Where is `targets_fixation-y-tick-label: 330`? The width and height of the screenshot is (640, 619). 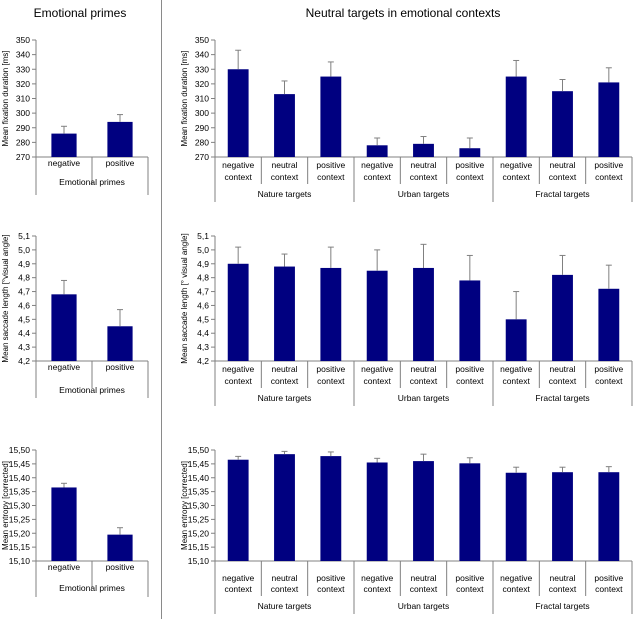 targets_fixation-y-tick-label: 330 is located at coordinates (202, 69).